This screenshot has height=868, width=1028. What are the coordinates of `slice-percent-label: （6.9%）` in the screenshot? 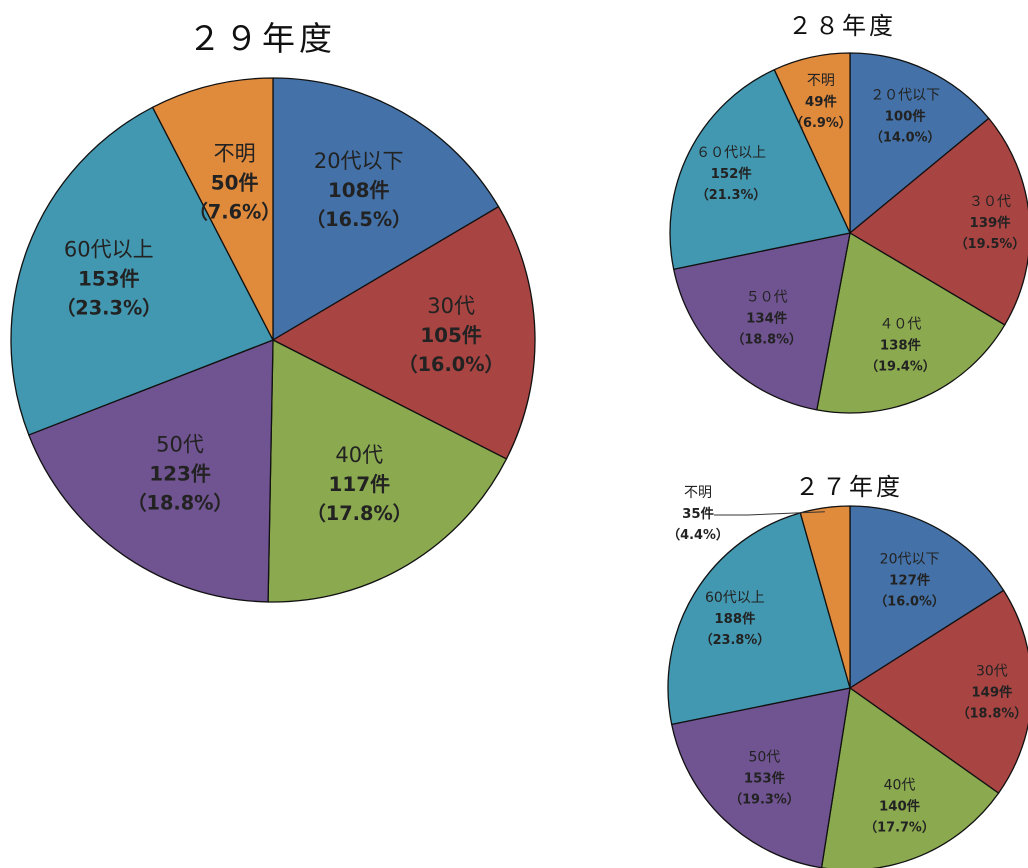 It's located at (820, 123).